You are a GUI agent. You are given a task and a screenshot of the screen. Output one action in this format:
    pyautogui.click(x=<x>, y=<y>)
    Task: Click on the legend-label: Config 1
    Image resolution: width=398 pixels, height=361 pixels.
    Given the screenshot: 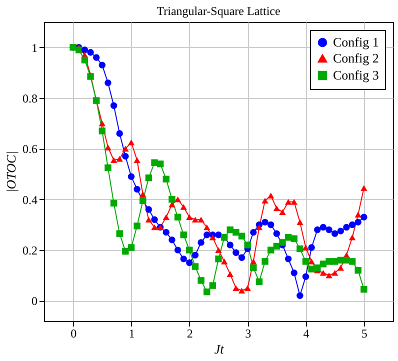 What is the action you would take?
    pyautogui.click(x=356, y=42)
    